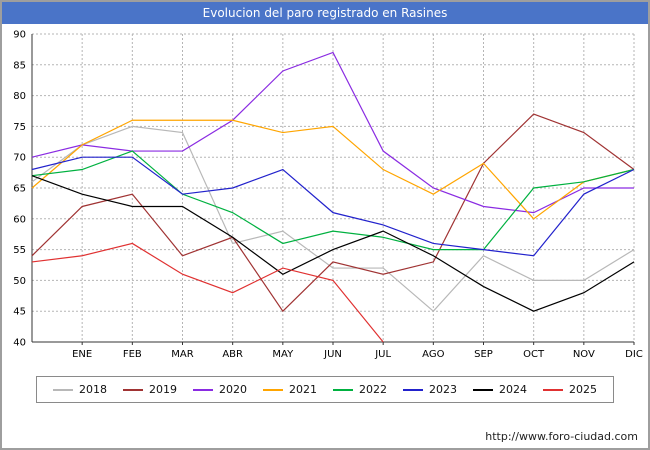 Image resolution: width=650 pixels, height=450 pixels. What do you see at coordinates (19, 189) in the screenshot?
I see `svg-text: 65` at bounding box center [19, 189].